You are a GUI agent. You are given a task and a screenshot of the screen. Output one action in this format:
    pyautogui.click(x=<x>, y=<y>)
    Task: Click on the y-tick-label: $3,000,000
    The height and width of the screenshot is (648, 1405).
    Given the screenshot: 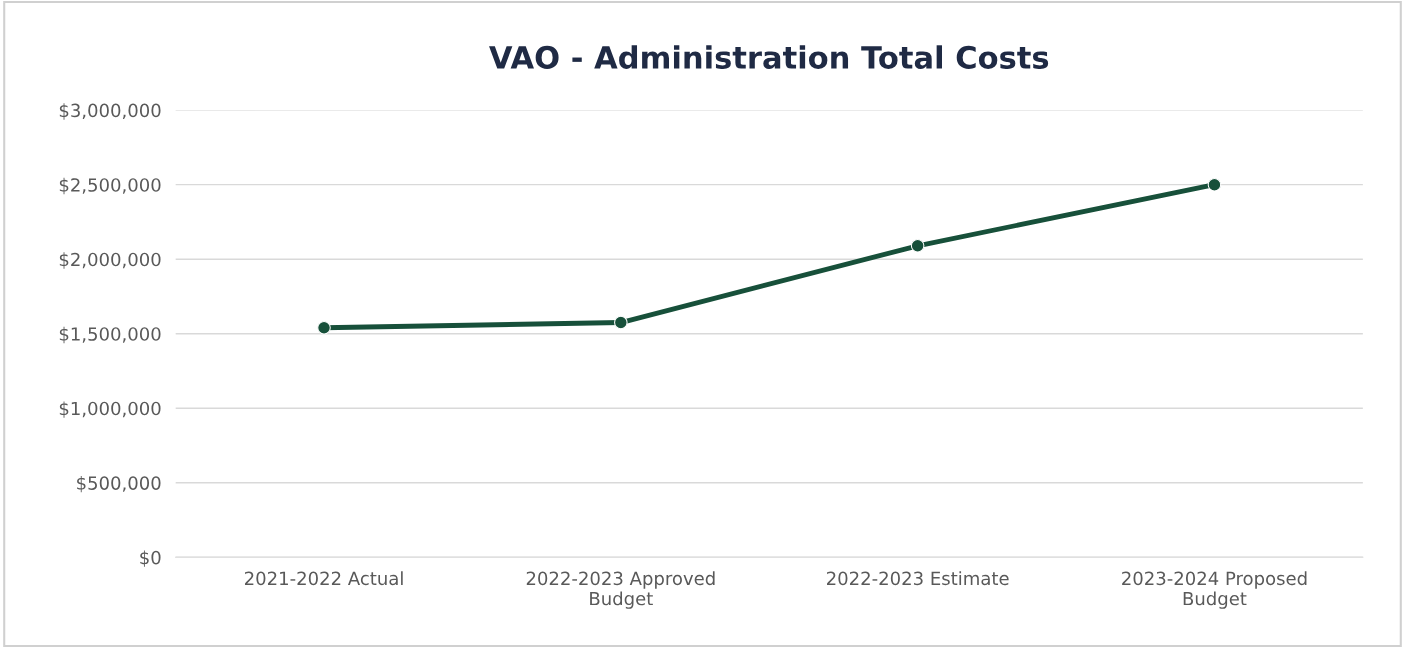 What is the action you would take?
    pyautogui.click(x=110, y=111)
    